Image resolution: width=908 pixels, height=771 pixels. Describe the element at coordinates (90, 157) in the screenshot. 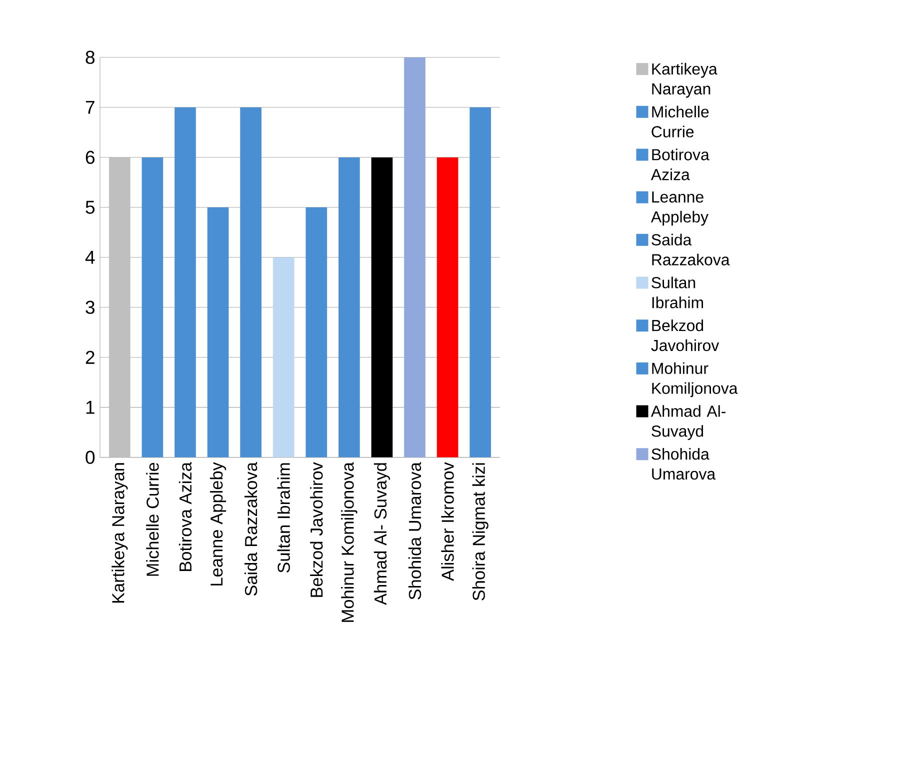

I see `y-tick-label: 6` at that location.